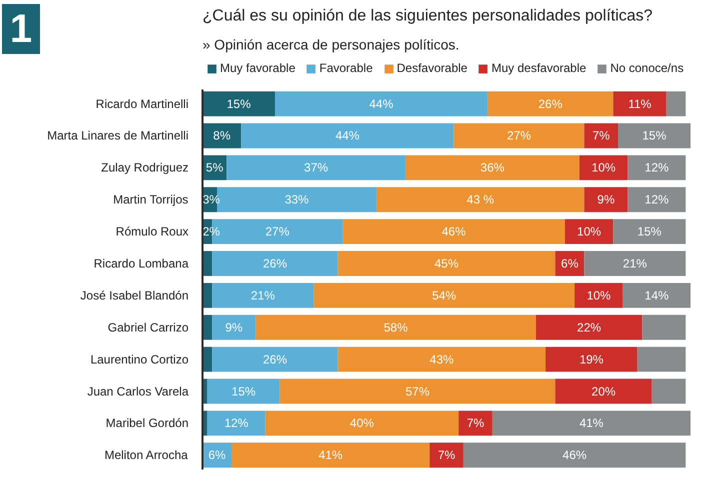 The width and height of the screenshot is (720, 500). I want to click on data-label: 37%, so click(316, 167).